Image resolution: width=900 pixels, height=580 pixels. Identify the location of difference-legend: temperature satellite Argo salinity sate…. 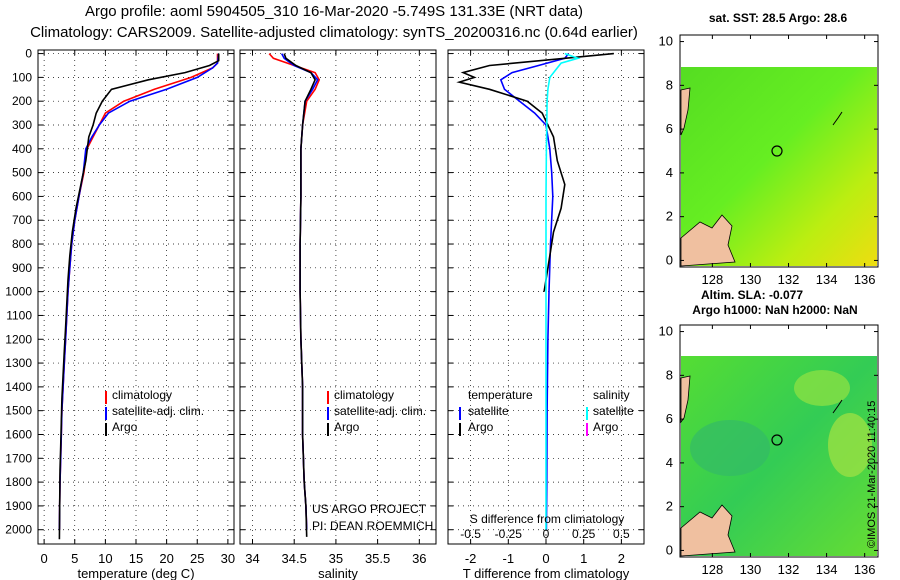
(546, 412).